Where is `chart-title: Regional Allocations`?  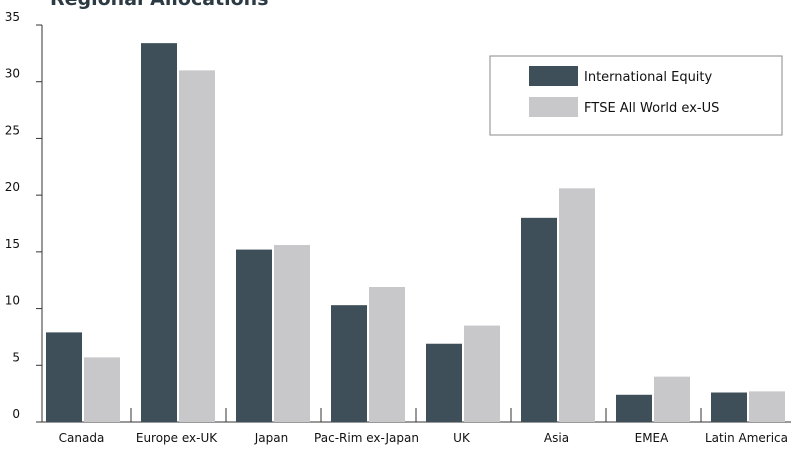
chart-title: Regional Allocations is located at coordinates (159, 5).